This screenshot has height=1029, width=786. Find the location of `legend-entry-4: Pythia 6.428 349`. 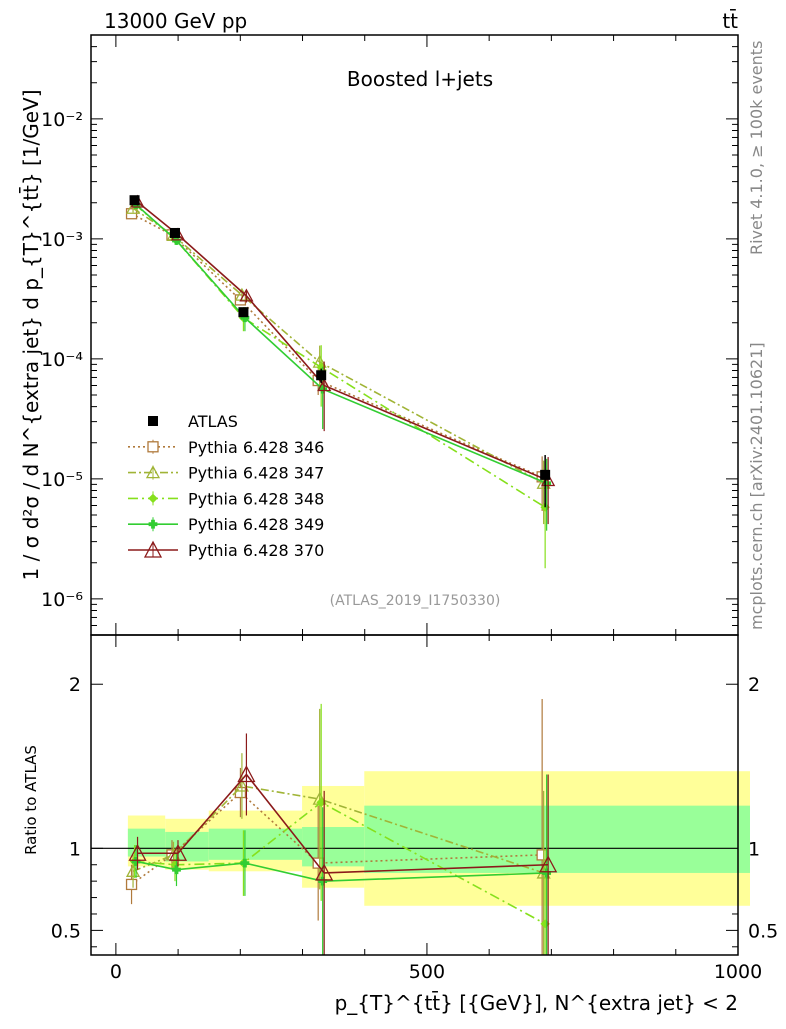

legend-entry-4: Pythia 6.428 349 is located at coordinates (226, 524).